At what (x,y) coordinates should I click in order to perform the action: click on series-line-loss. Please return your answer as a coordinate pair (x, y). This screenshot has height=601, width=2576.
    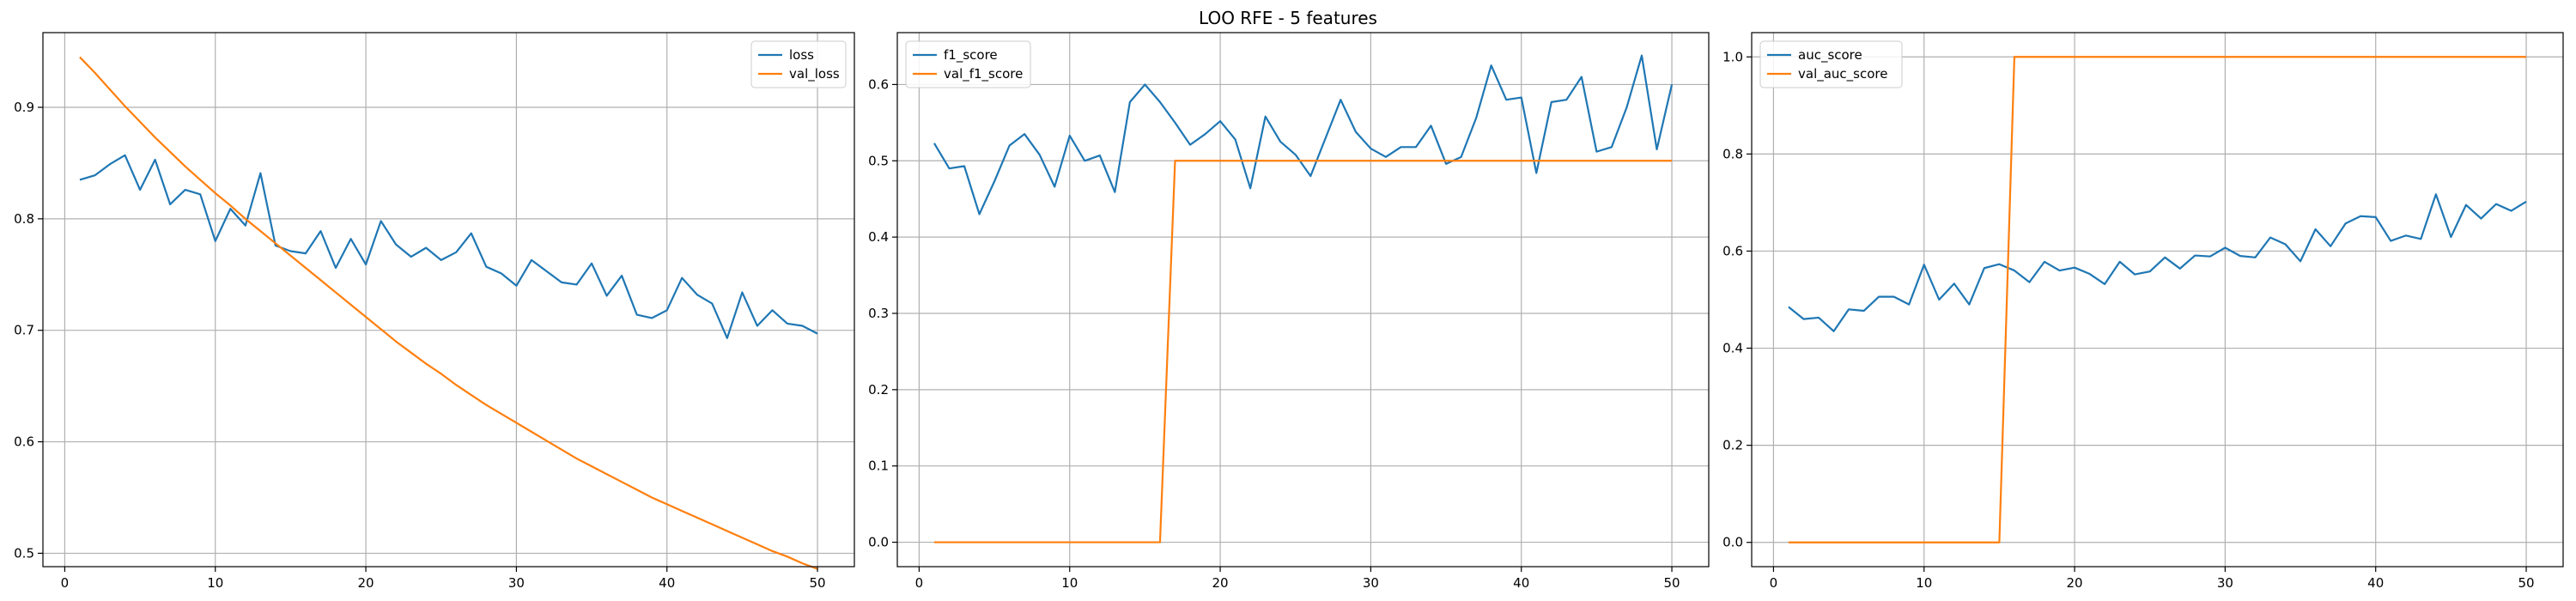
    Looking at the image, I should click on (448, 246).